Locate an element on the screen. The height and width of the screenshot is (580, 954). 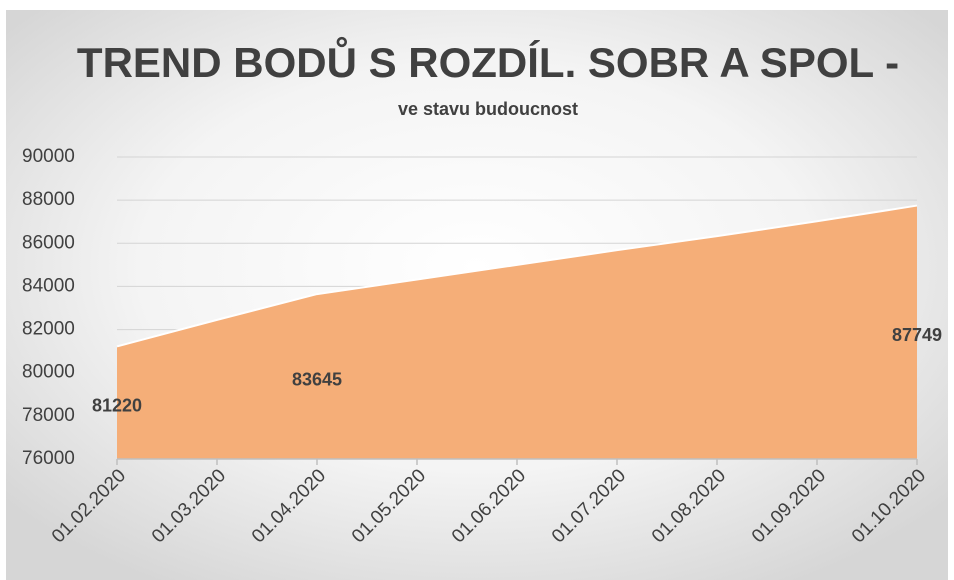
data-label: 83645 is located at coordinates (317, 379).